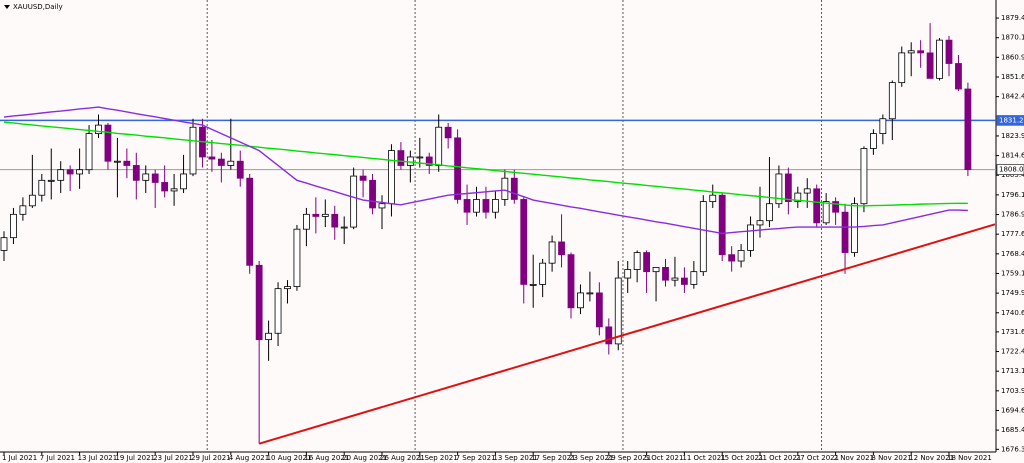  Describe the element at coordinates (741, 458) in the screenshot. I see `x-tick-label: 15 Oct 2021` at that location.